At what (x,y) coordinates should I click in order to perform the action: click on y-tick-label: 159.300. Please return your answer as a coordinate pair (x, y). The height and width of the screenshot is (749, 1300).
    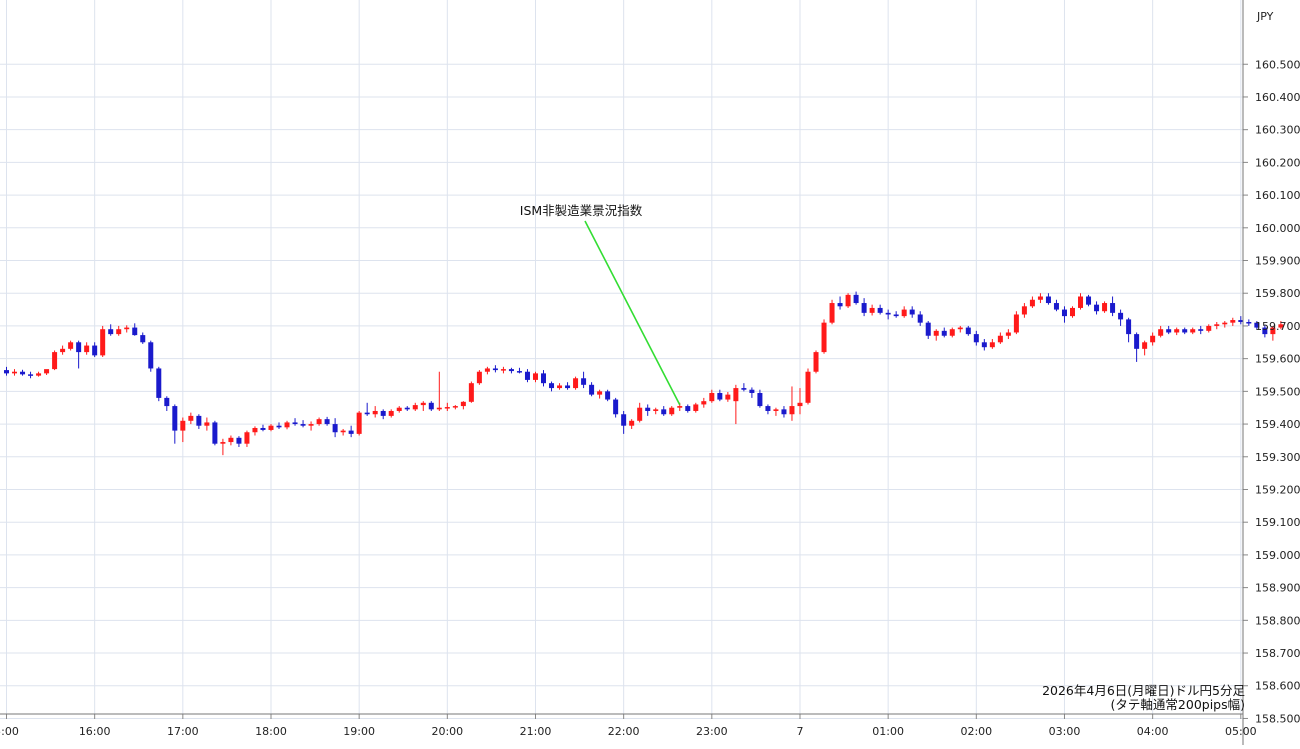
    Looking at the image, I should click on (1277, 457).